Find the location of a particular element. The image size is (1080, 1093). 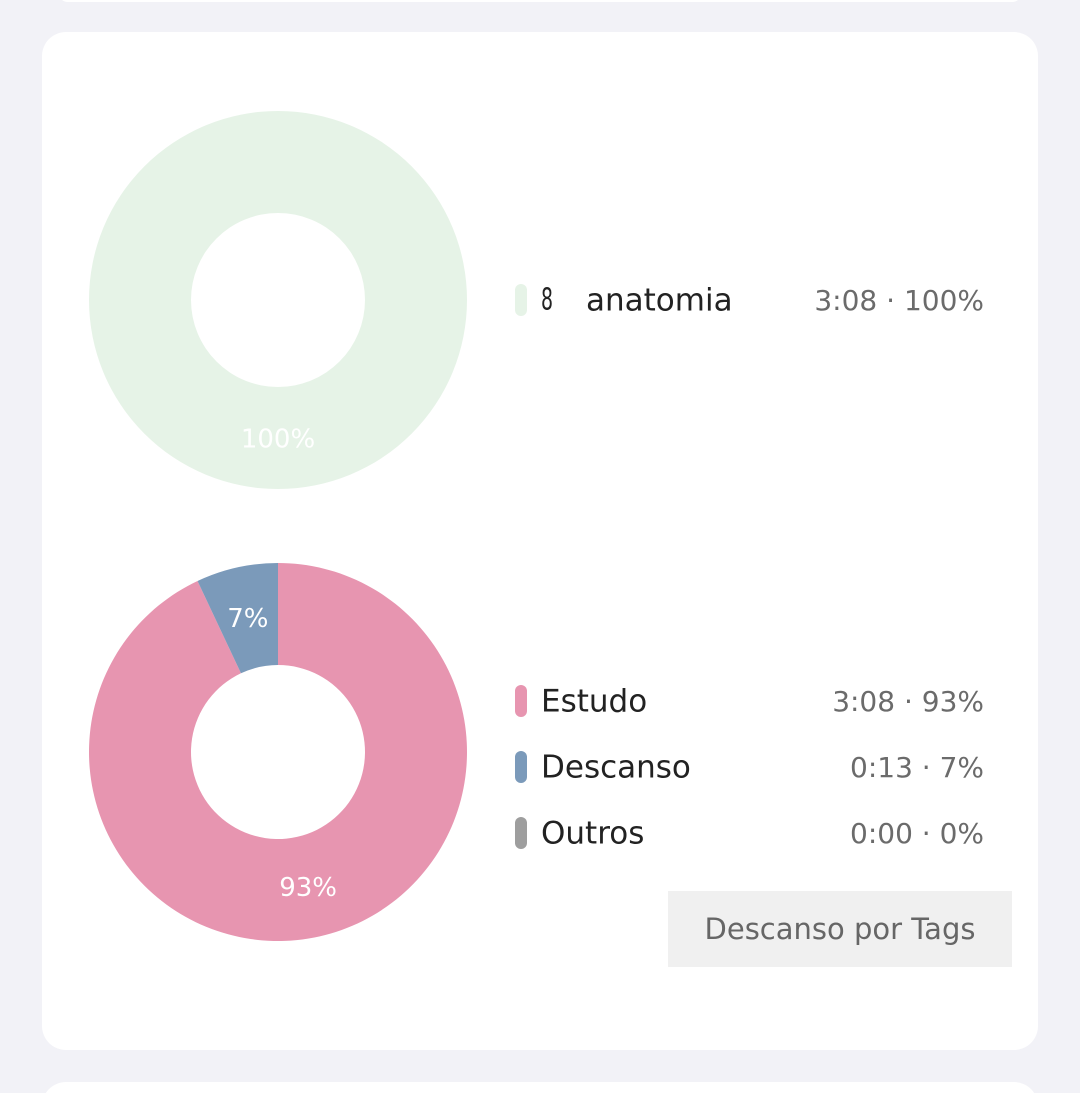

next-card is located at coordinates (540, 1087).